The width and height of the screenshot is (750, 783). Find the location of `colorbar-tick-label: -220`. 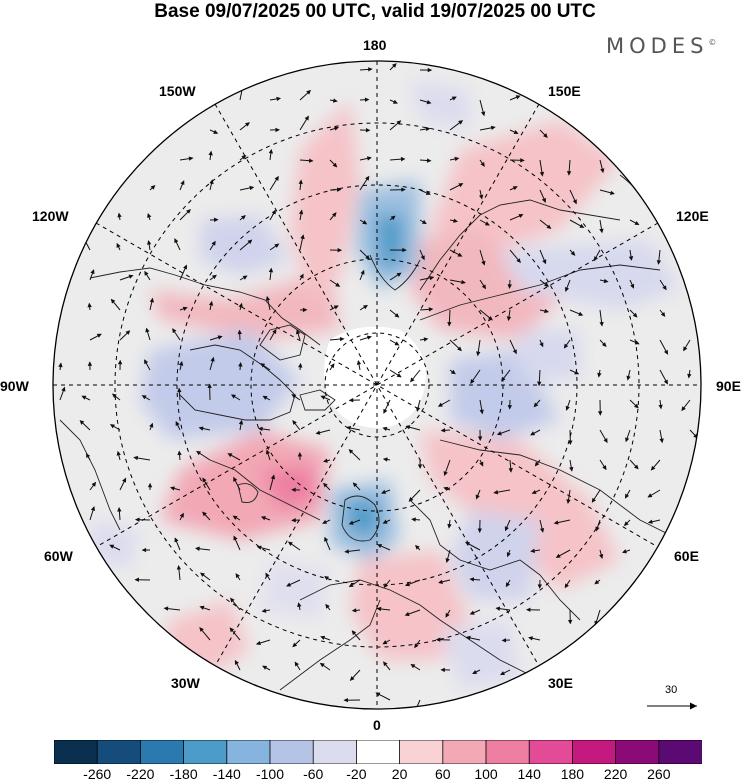

colorbar-tick-label: -220 is located at coordinates (140, 774).